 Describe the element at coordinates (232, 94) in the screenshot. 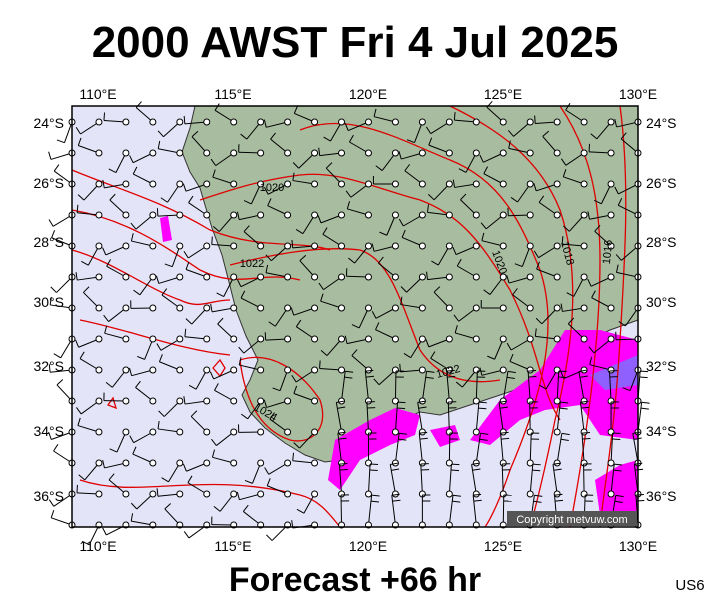

I see `lon-label: 115°E` at that location.